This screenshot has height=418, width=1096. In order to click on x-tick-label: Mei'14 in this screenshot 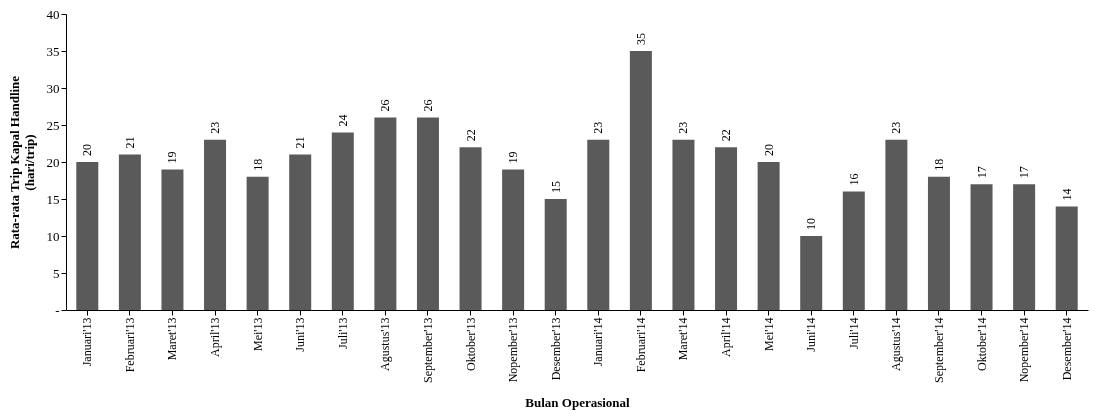, I will do `click(768, 334)`.